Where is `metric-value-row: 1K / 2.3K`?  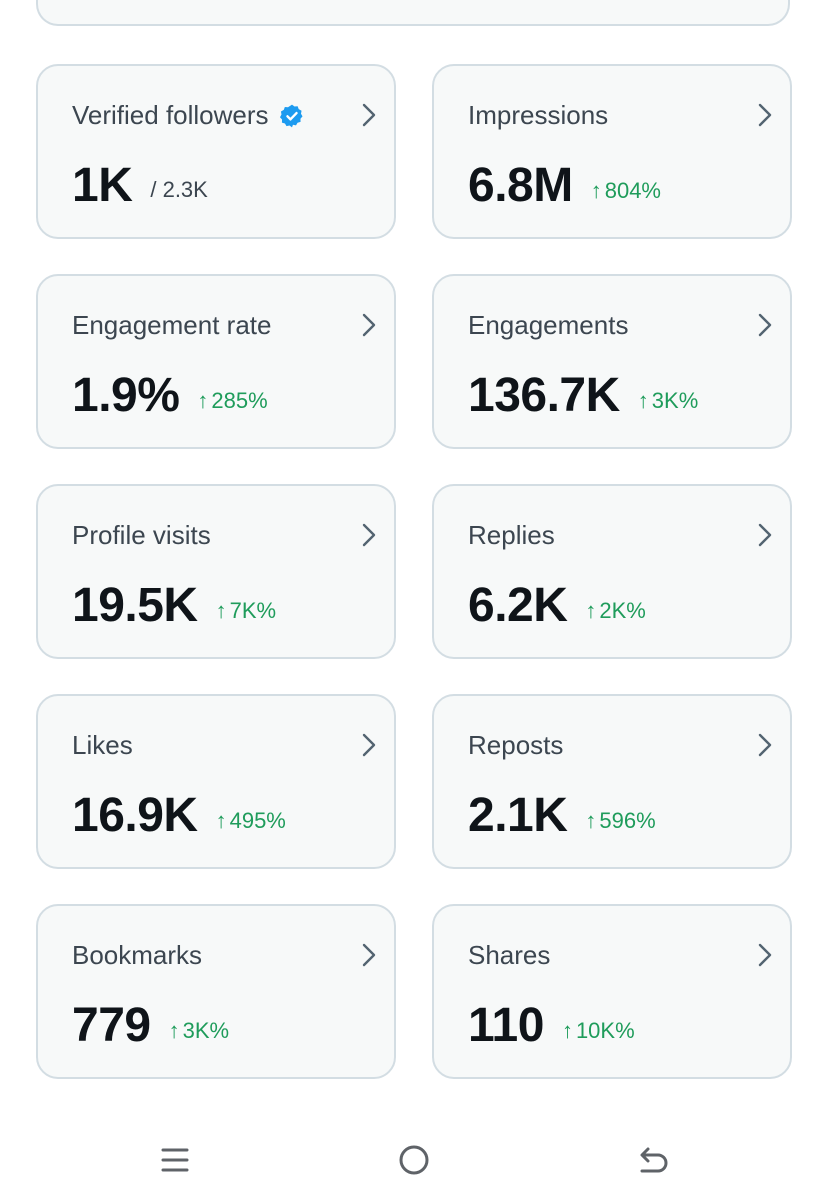 metric-value-row: 1K / 2.3K is located at coordinates (140, 185).